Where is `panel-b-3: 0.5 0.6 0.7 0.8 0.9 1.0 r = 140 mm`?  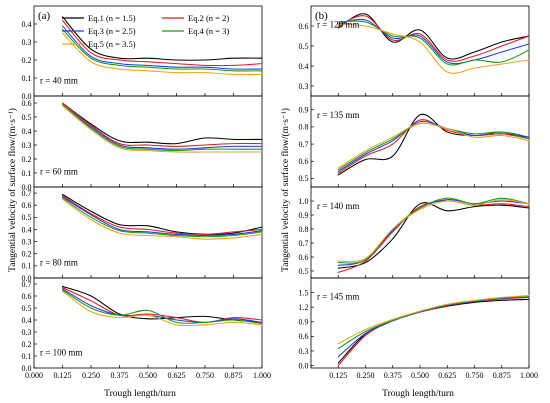
panel-b-3: 0.5 0.6 0.7 0.8 0.9 1.0 r = 140 mm is located at coordinates (414, 232).